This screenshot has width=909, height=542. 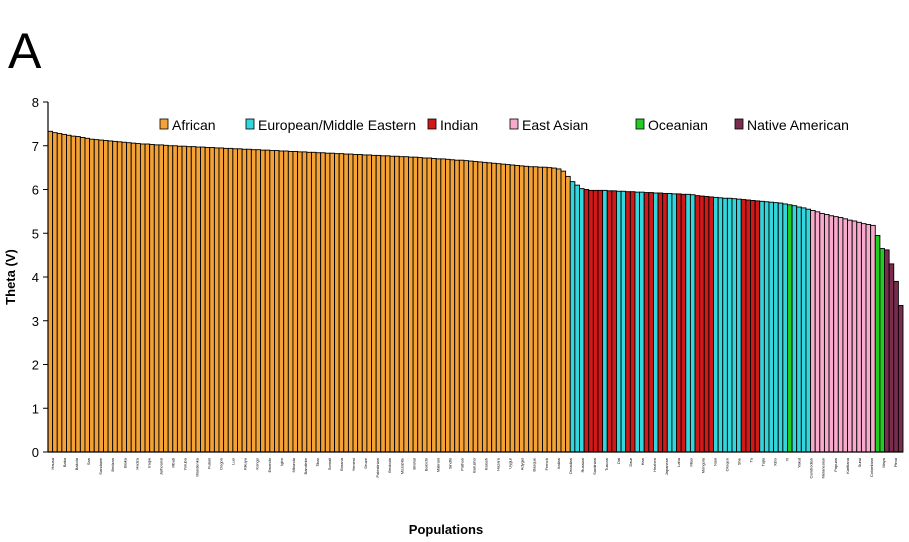 I want to click on legend-label: Oceanian, so click(x=678, y=125).